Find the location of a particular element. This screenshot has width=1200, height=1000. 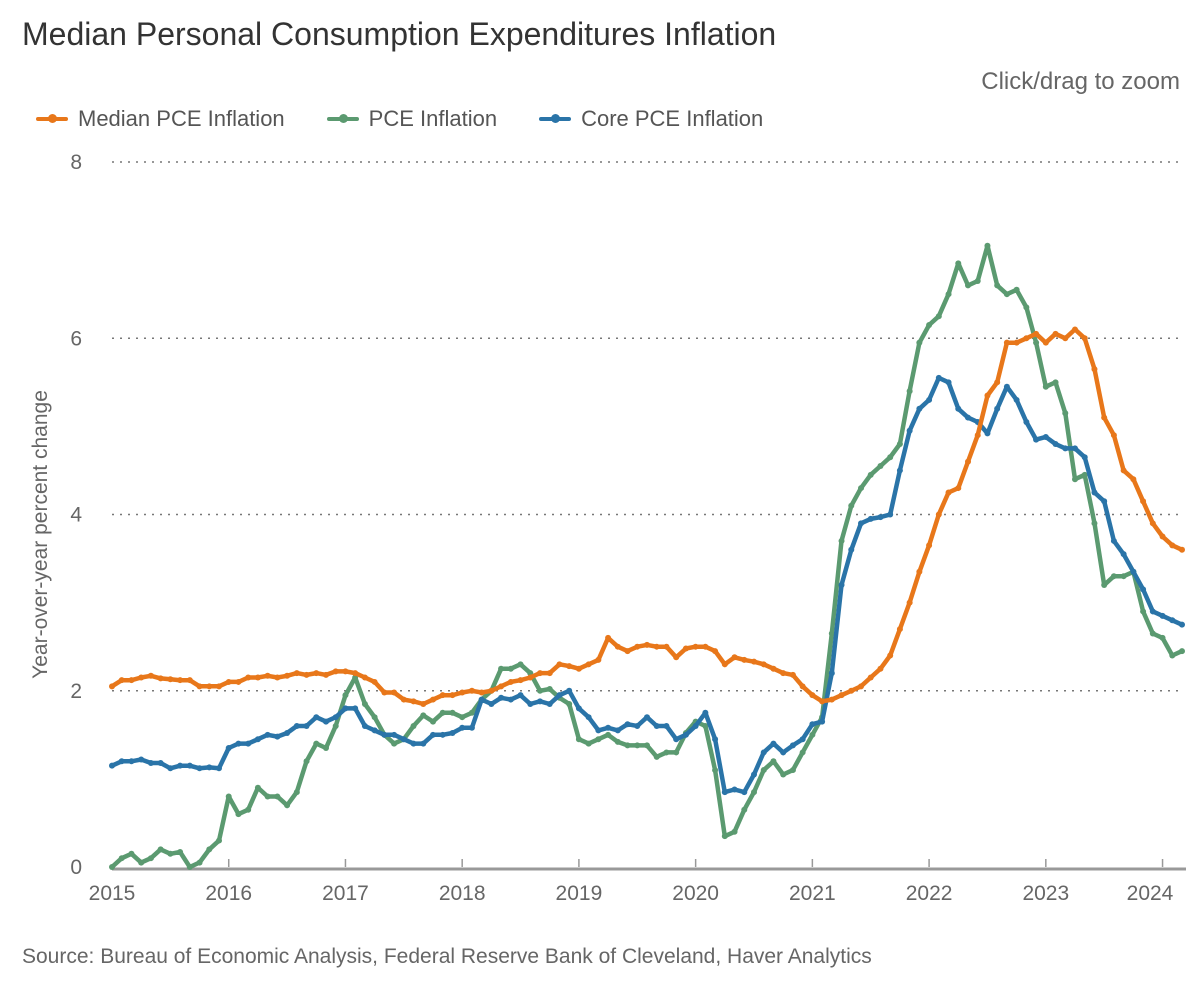

legend-item: Median PCE Inflation is located at coordinates (160, 119).